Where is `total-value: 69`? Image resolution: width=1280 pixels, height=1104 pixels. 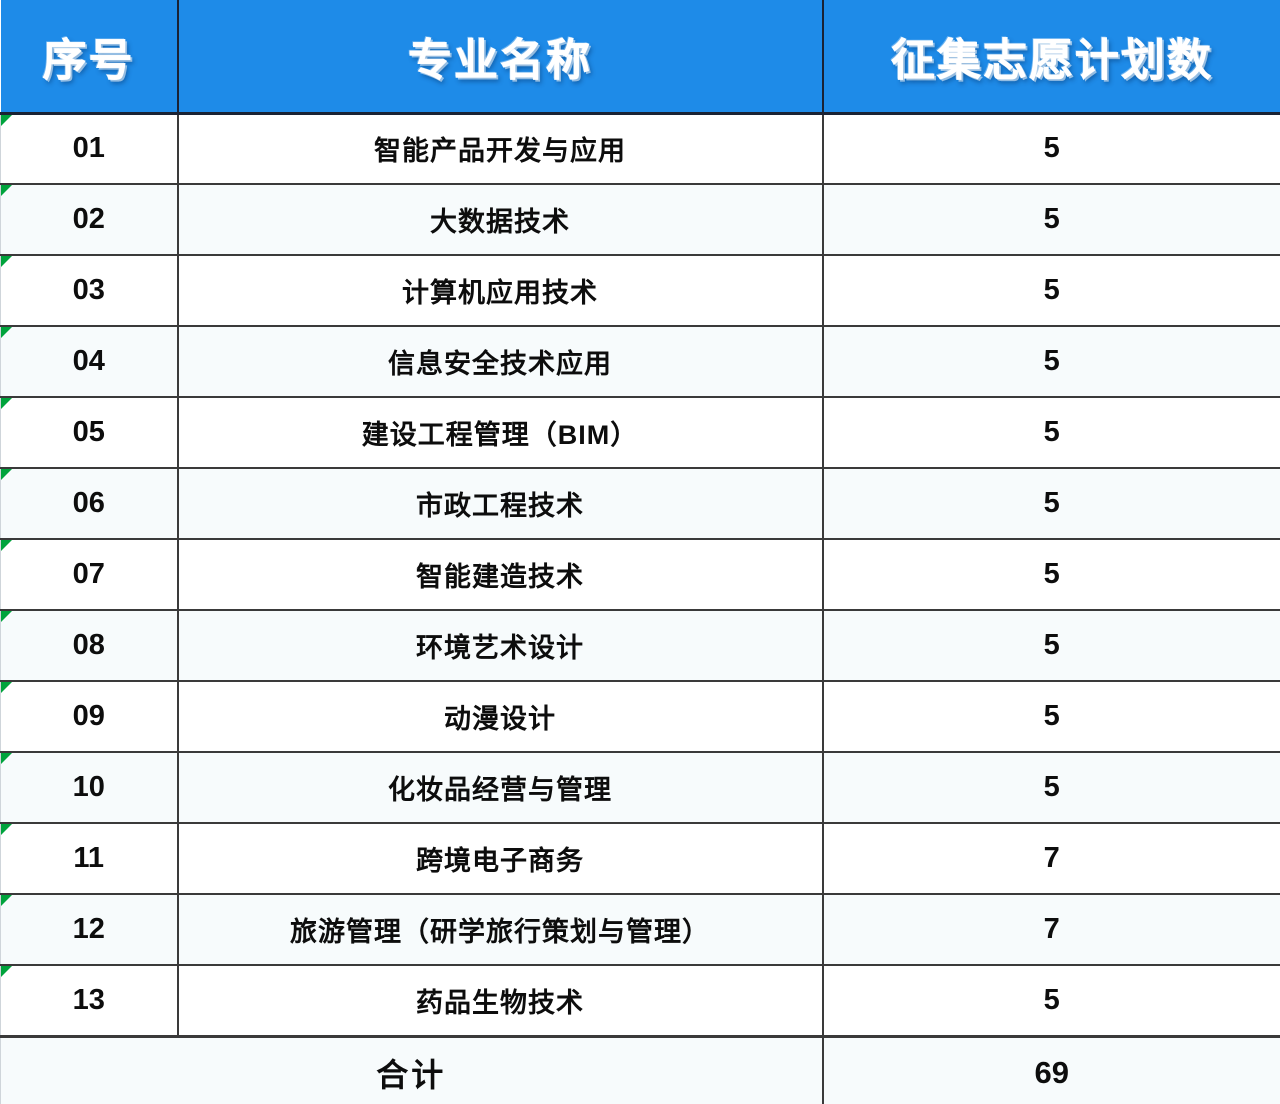
total-value: 69 is located at coordinates (1051, 1069).